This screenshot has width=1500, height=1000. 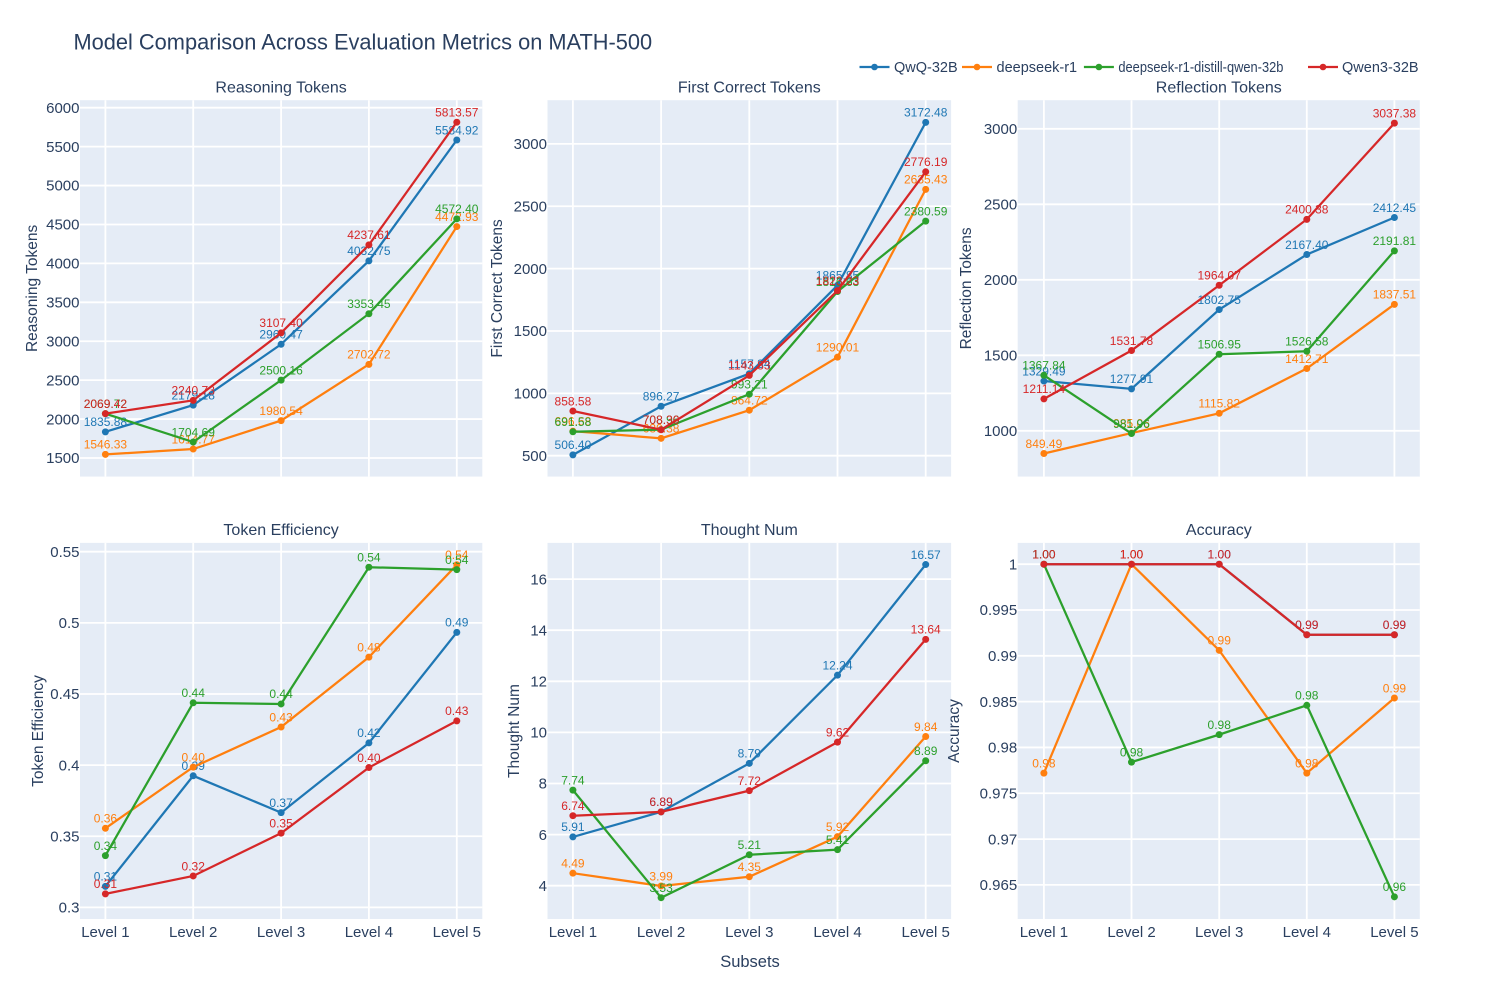 I want to click on svg-text: 8.89, so click(x=926, y=751).